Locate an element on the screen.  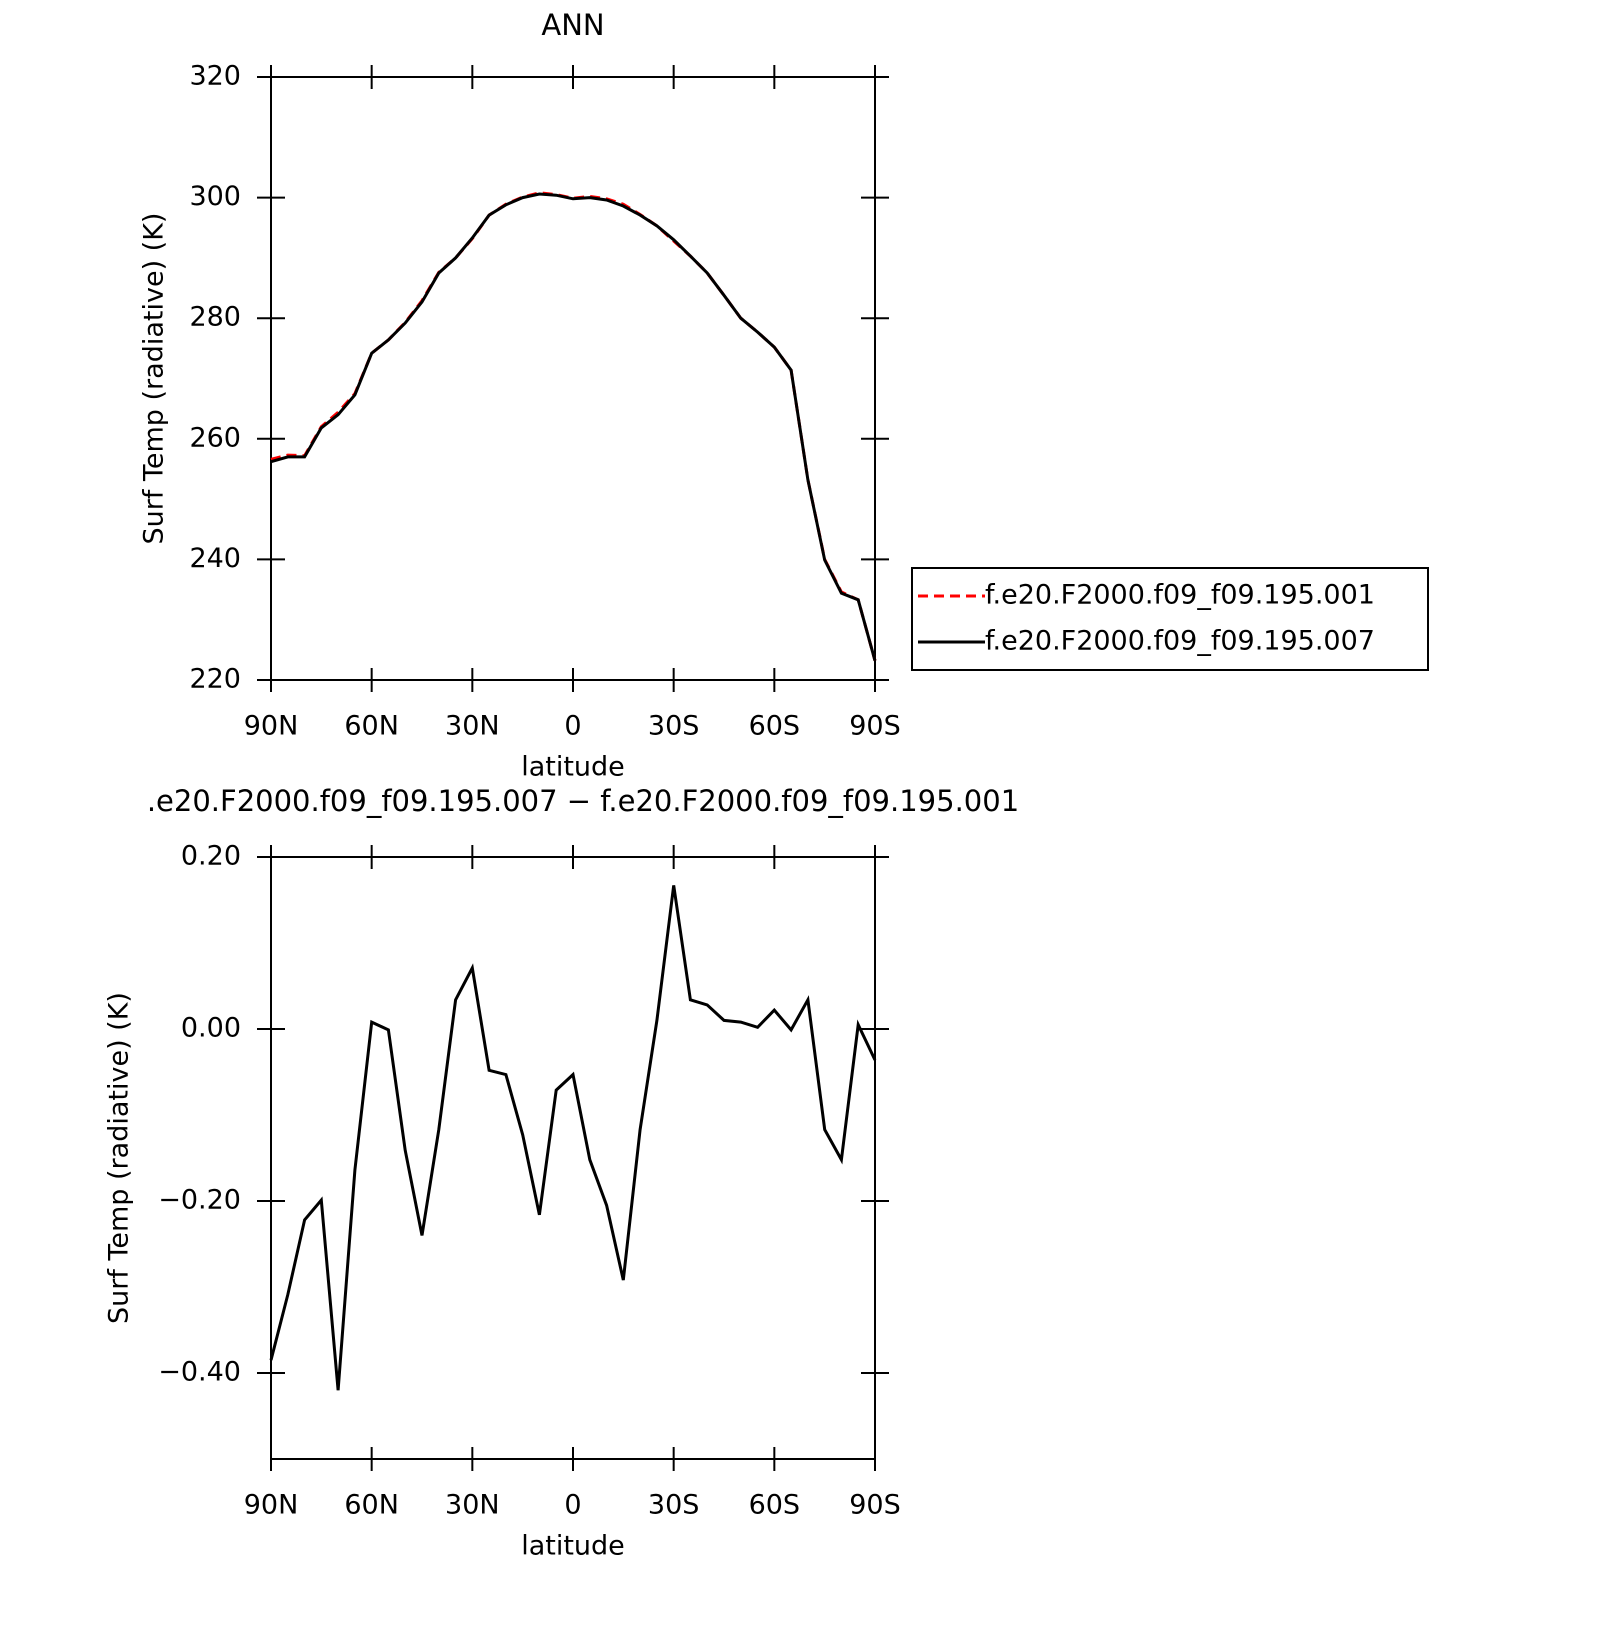
chart-title: ANN is located at coordinates (572, 25).